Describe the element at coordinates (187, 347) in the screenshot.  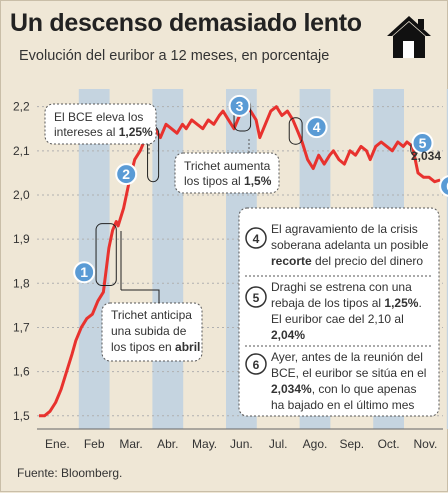
I see `annotation-trichet-anticipa-bold: abril` at that location.